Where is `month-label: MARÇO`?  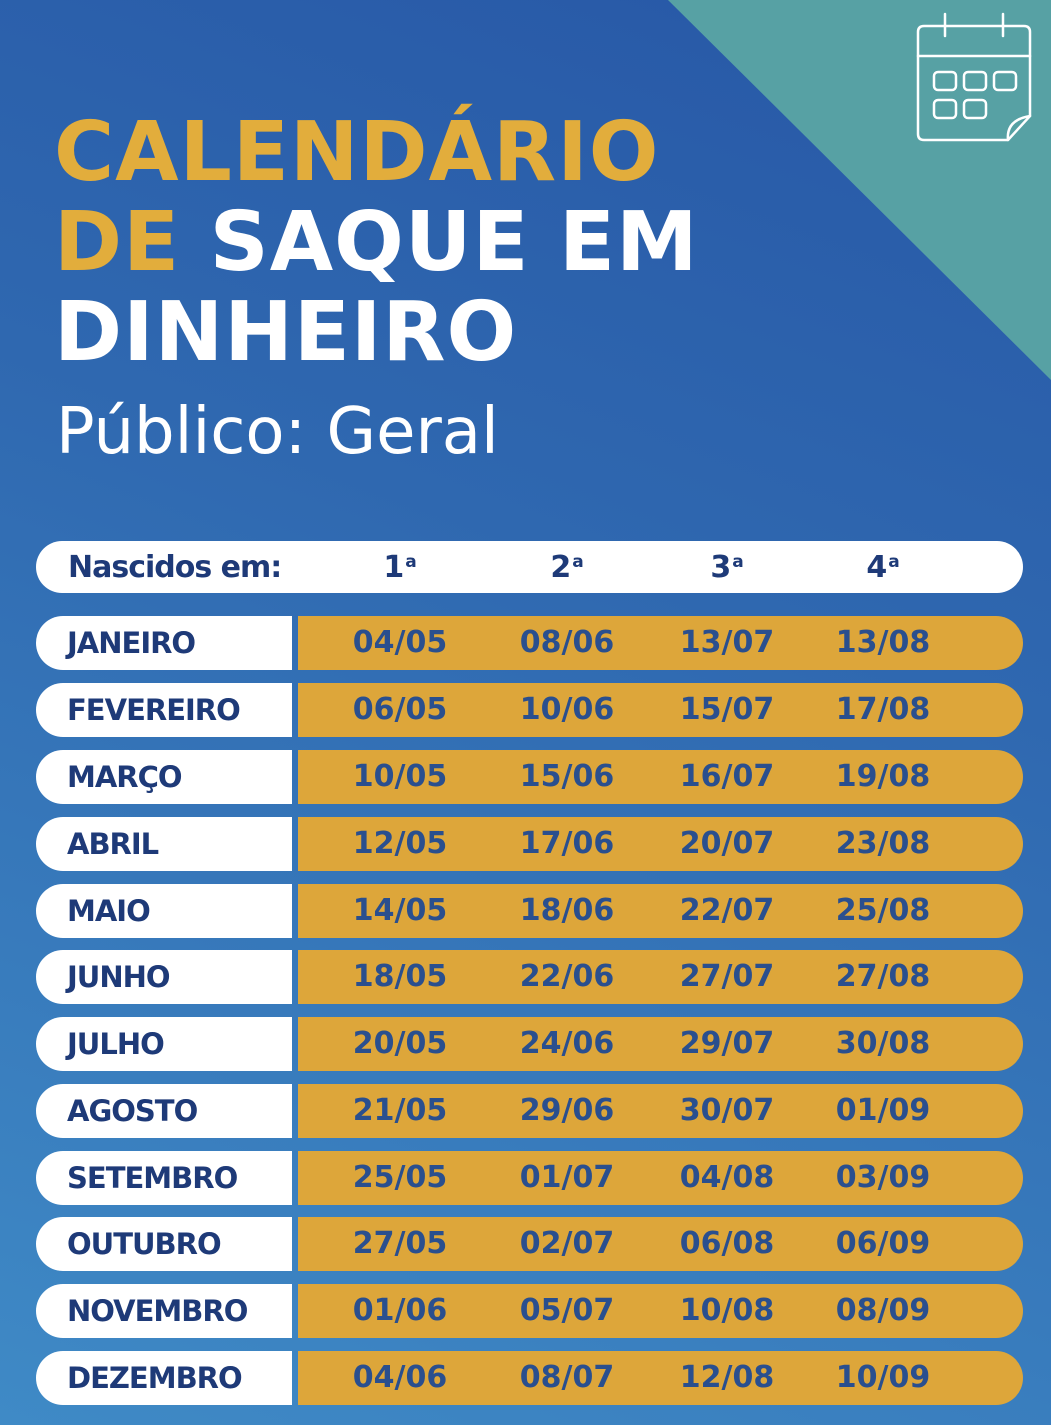
month-label: MARÇO is located at coordinates (164, 777).